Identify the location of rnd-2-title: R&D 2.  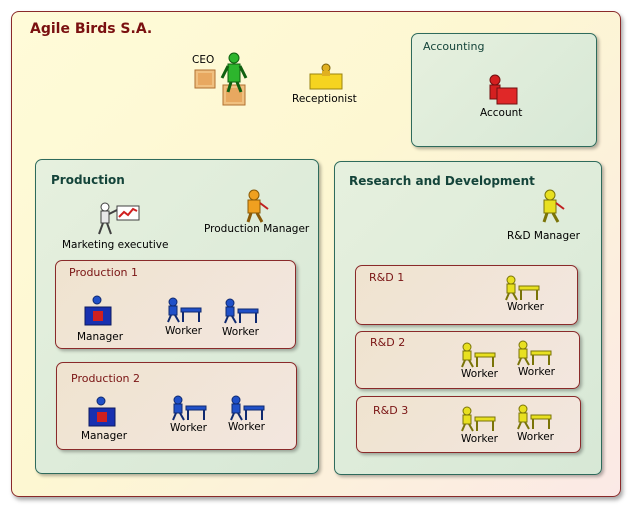
(388, 342).